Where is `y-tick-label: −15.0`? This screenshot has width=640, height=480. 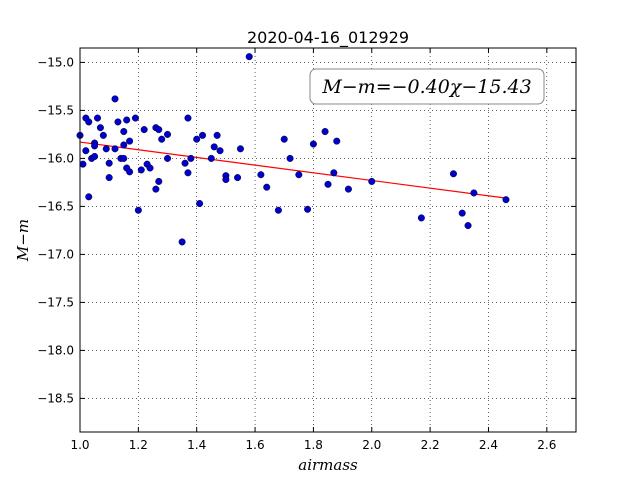 y-tick-label: −15.0 is located at coordinates (55, 62).